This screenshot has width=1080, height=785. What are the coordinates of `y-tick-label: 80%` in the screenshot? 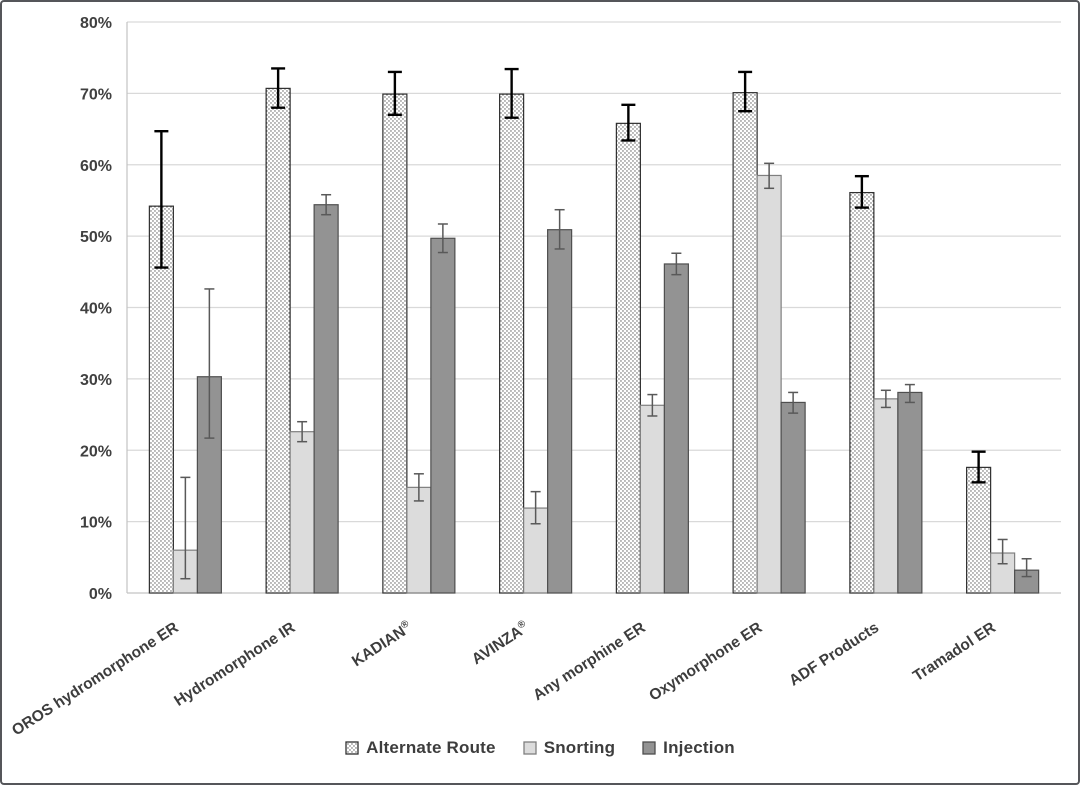 It's located at (96, 23).